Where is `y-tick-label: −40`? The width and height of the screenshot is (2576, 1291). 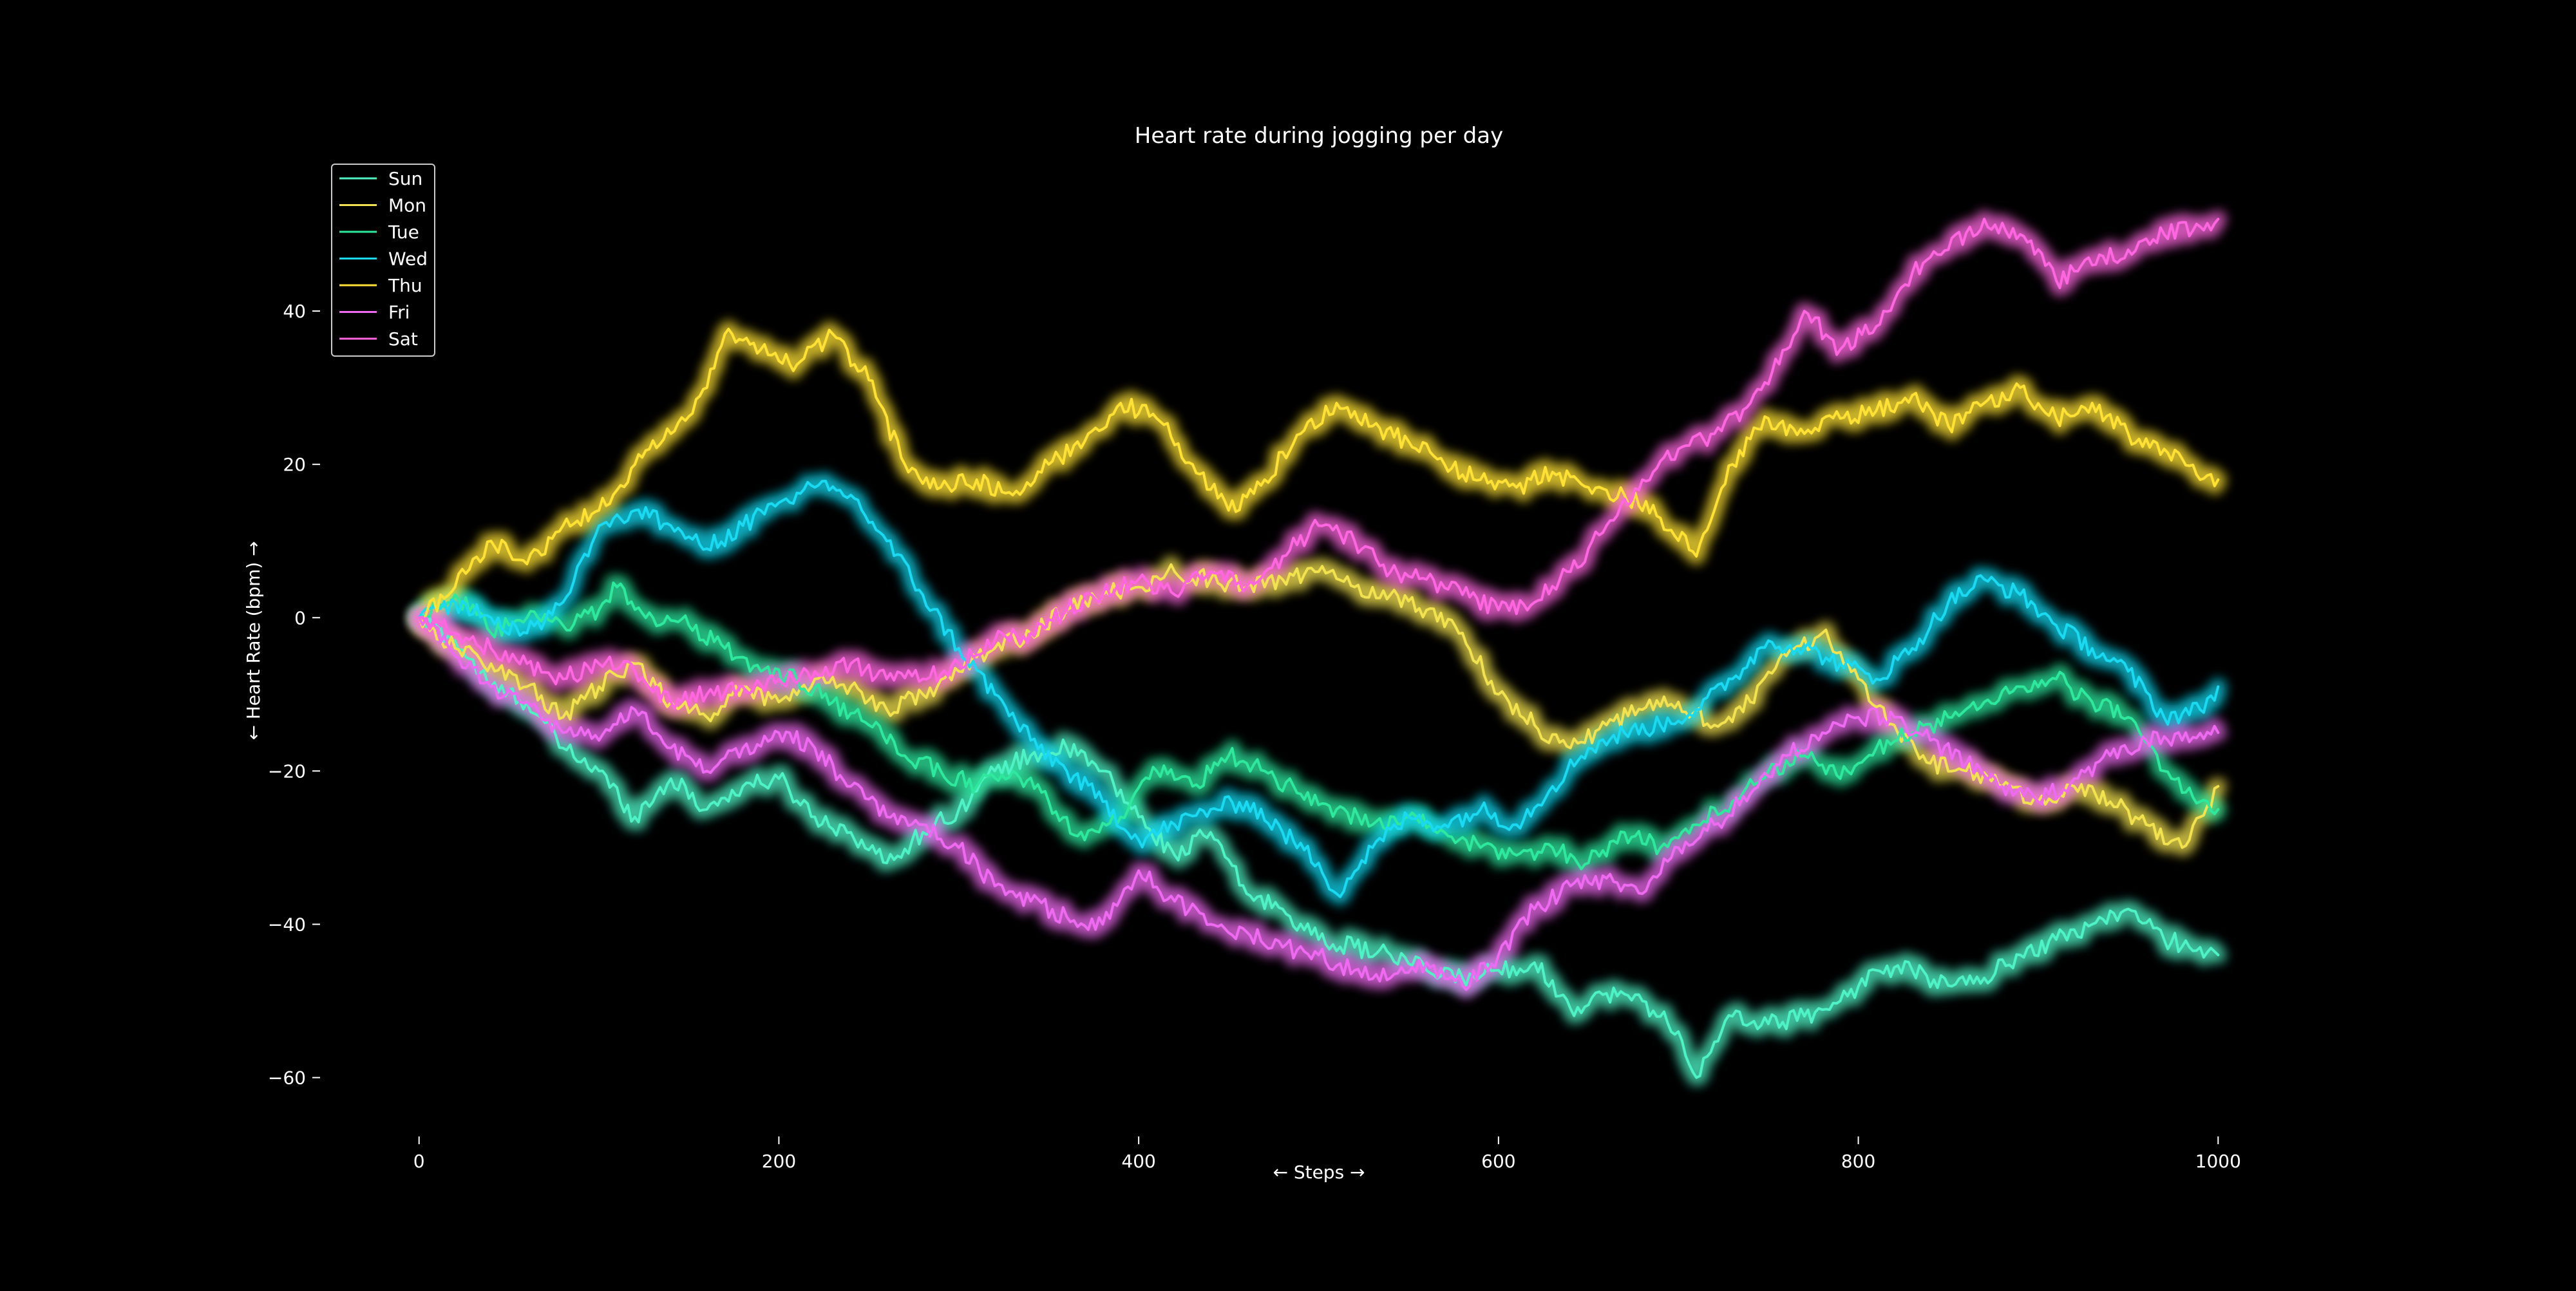
y-tick-label: −40 is located at coordinates (287, 924).